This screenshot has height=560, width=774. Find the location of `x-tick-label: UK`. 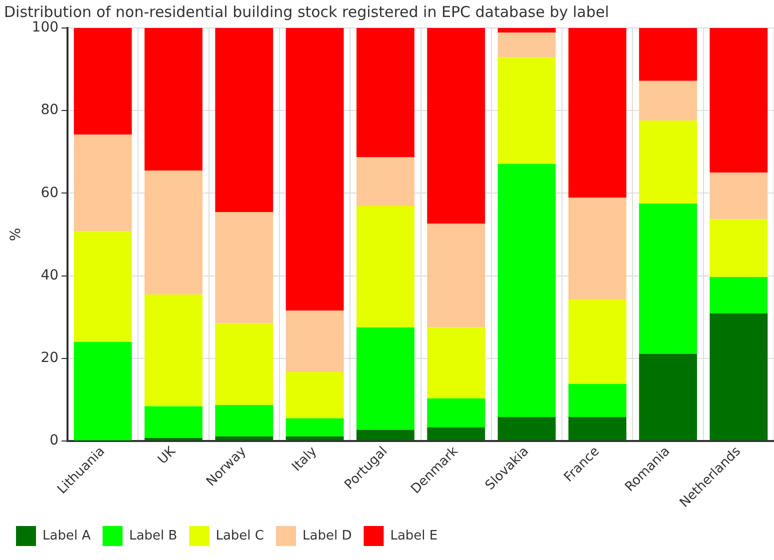

x-tick-label: UK is located at coordinates (167, 456).